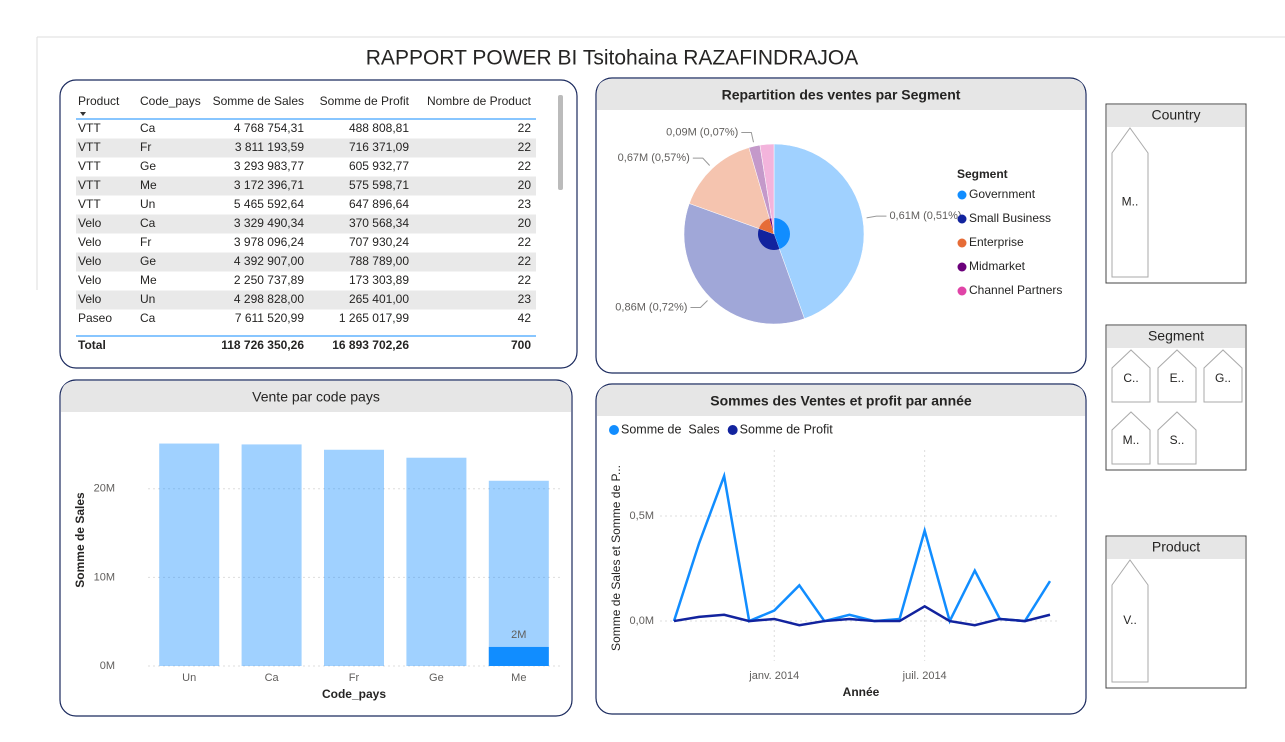  Describe the element at coordinates (316, 396) in the screenshot. I see `bar-header` at that location.